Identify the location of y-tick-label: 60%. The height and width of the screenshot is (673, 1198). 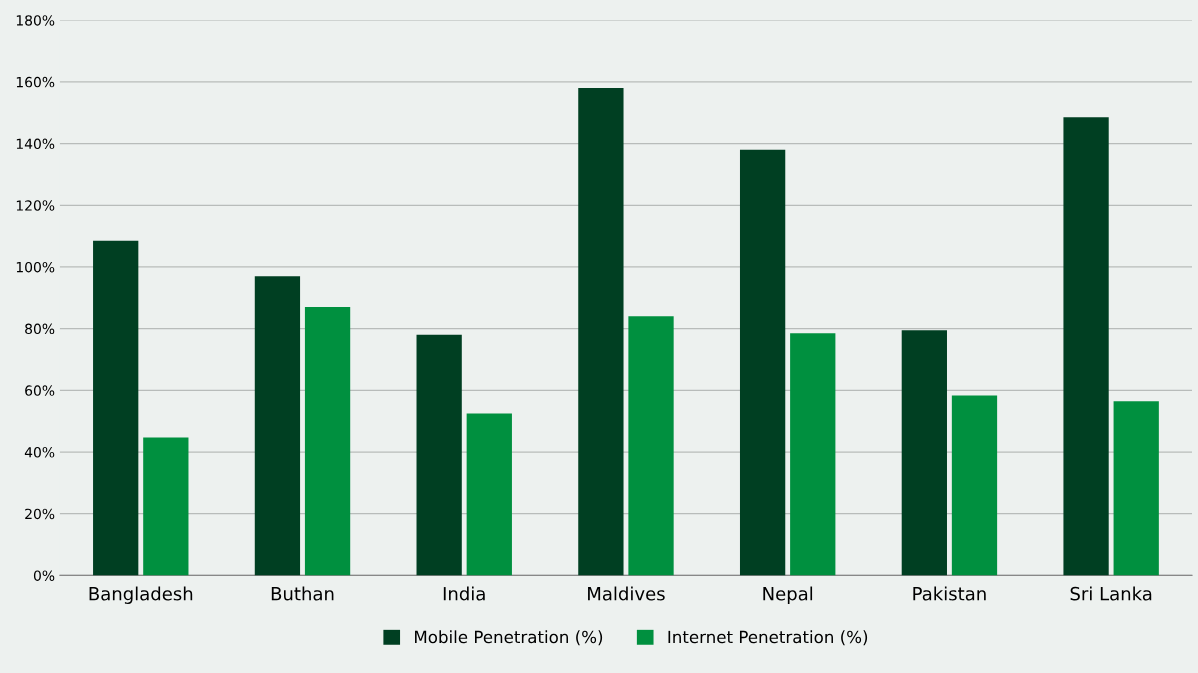
(40, 390).